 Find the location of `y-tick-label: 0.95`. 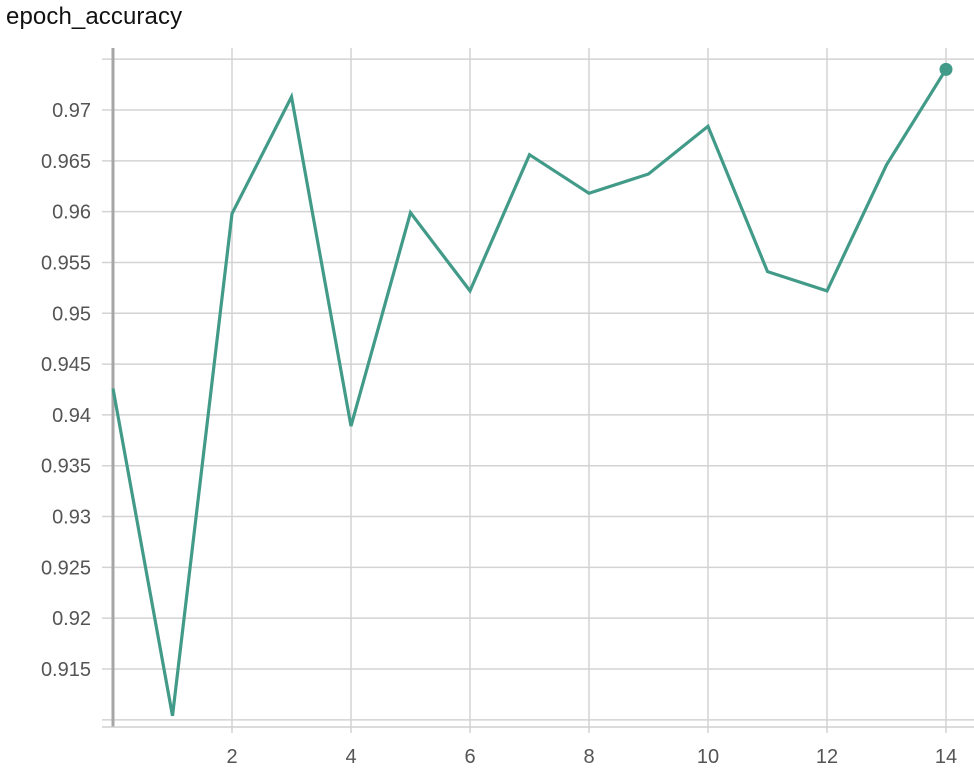

y-tick-label: 0.95 is located at coordinates (71, 314).